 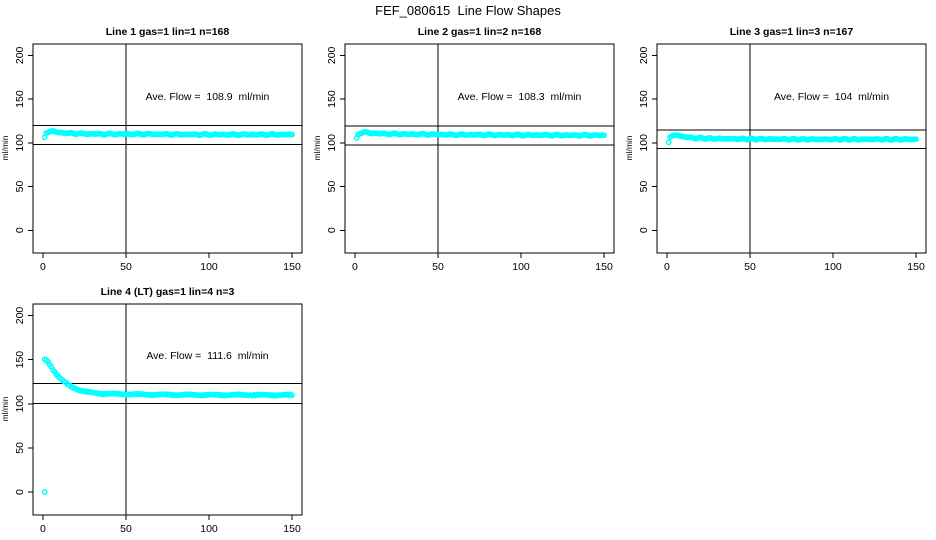 I want to click on subplot-title: Line 3 gas=1 lin=3 n=167, so click(x=791, y=32).